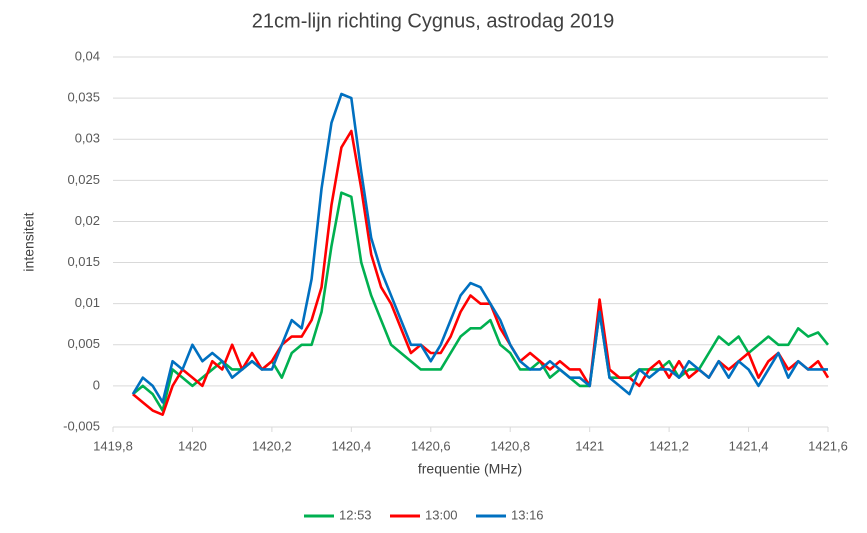 The image size is (867, 533). Describe the element at coordinates (87, 55) in the screenshot. I see `y-tick-label: 0,04` at that location.